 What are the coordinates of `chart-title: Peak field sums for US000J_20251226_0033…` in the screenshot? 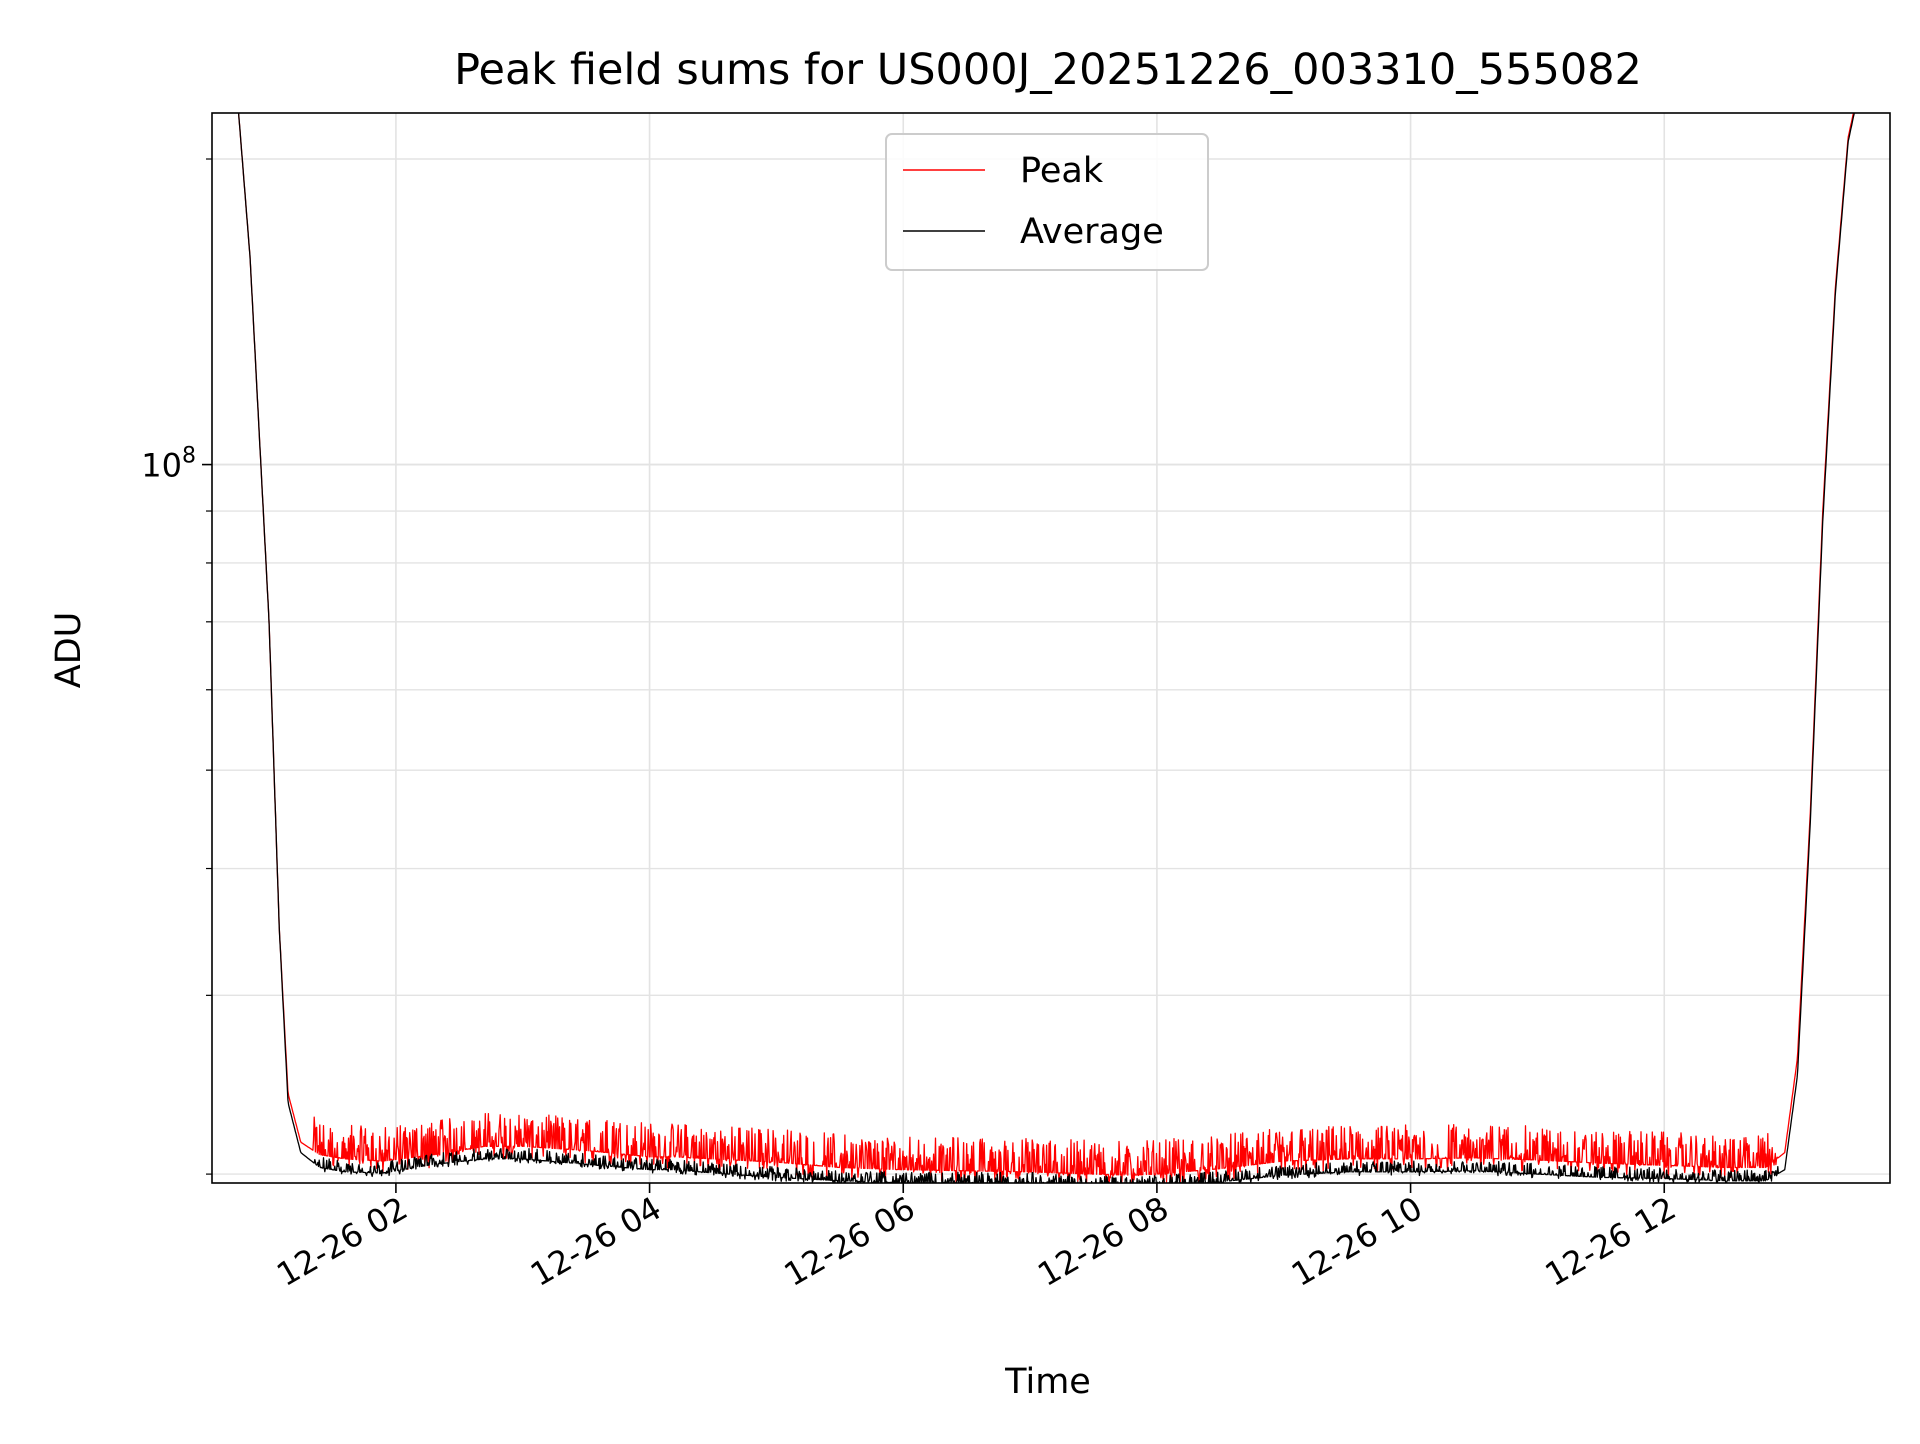 It's located at (1048, 70).